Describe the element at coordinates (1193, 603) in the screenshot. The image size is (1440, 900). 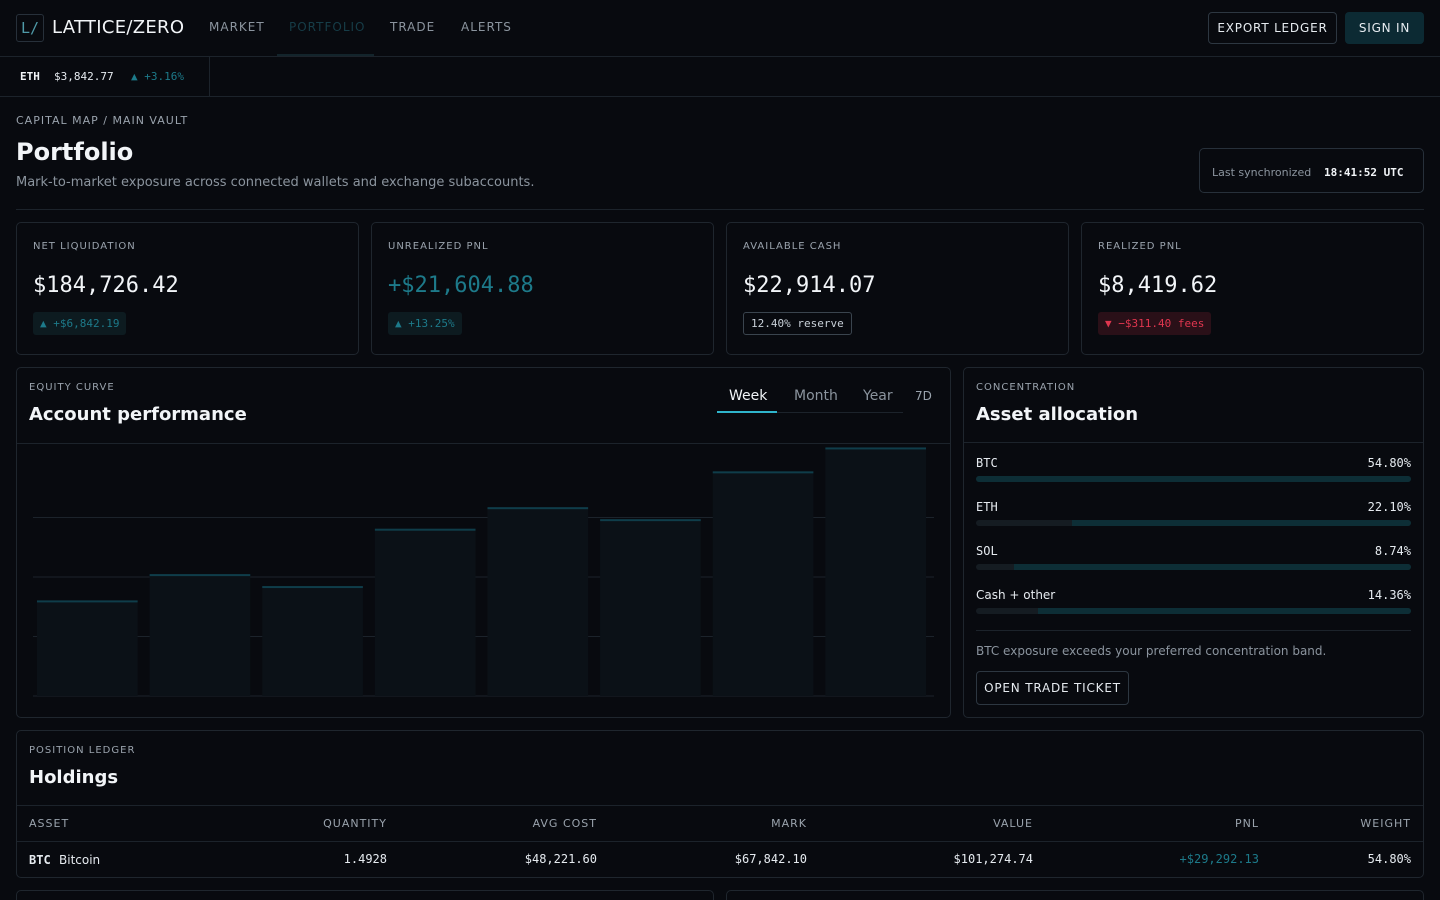
I see `allocation-row-cash: Cash + other 14.36%` at that location.